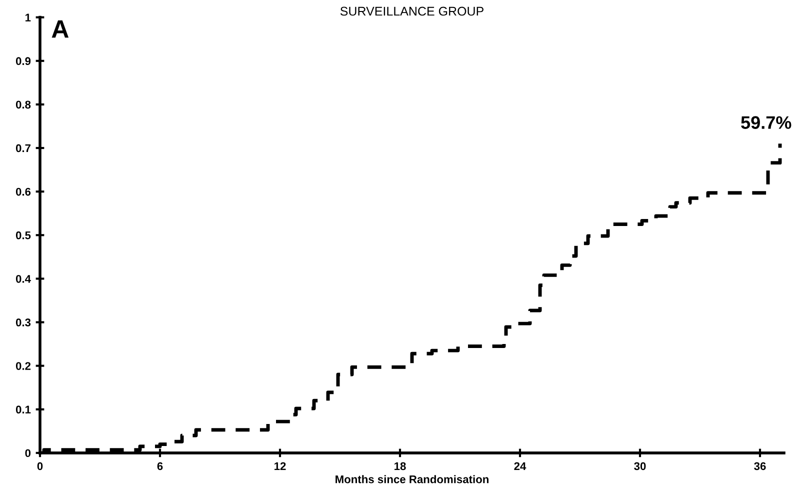 This screenshot has width=800, height=495. What do you see at coordinates (280, 466) in the screenshot?
I see `x-tick-label: 12` at bounding box center [280, 466].